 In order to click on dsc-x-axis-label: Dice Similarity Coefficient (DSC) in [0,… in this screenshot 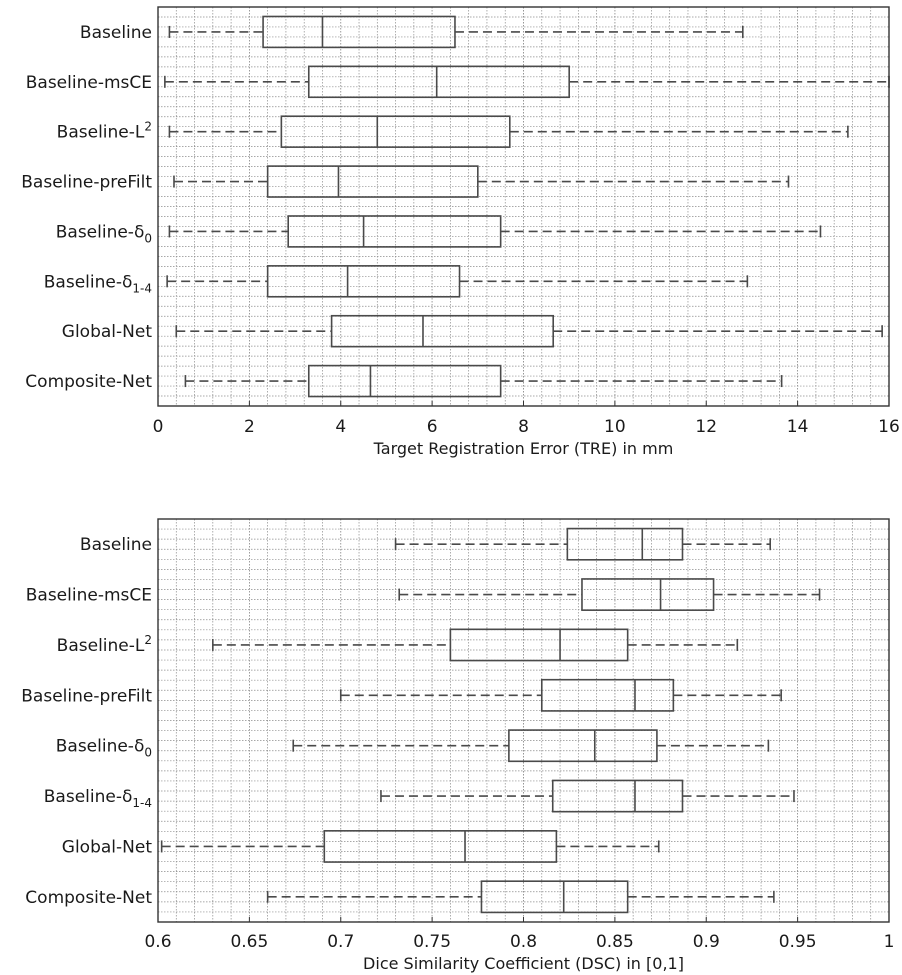, I will do `click(523, 963)`.